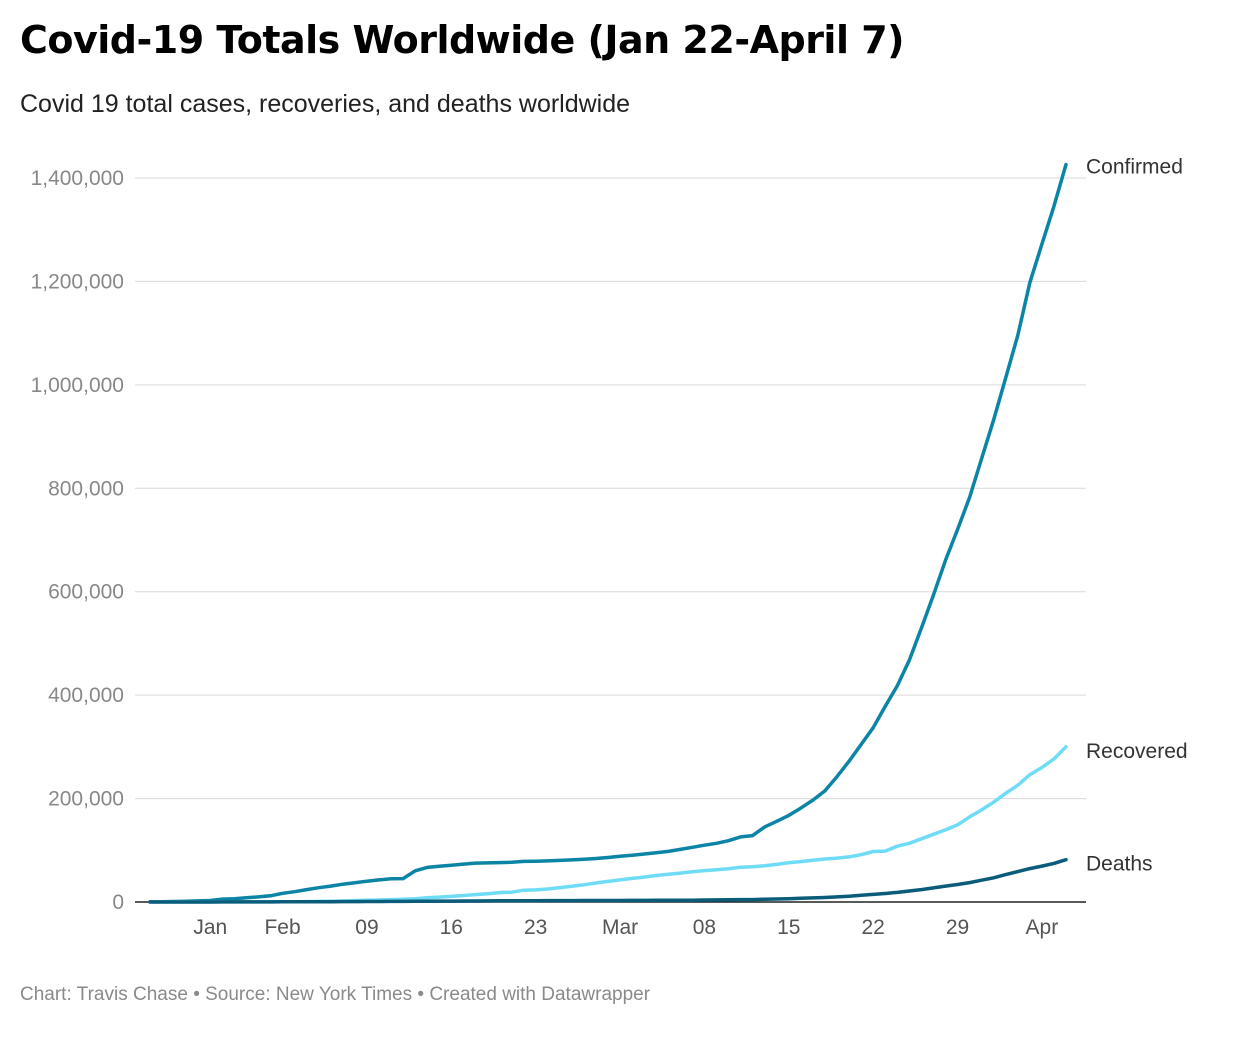 The image size is (1240, 1040). Describe the element at coordinates (872, 927) in the screenshot. I see `x-tick-label: 22` at that location.